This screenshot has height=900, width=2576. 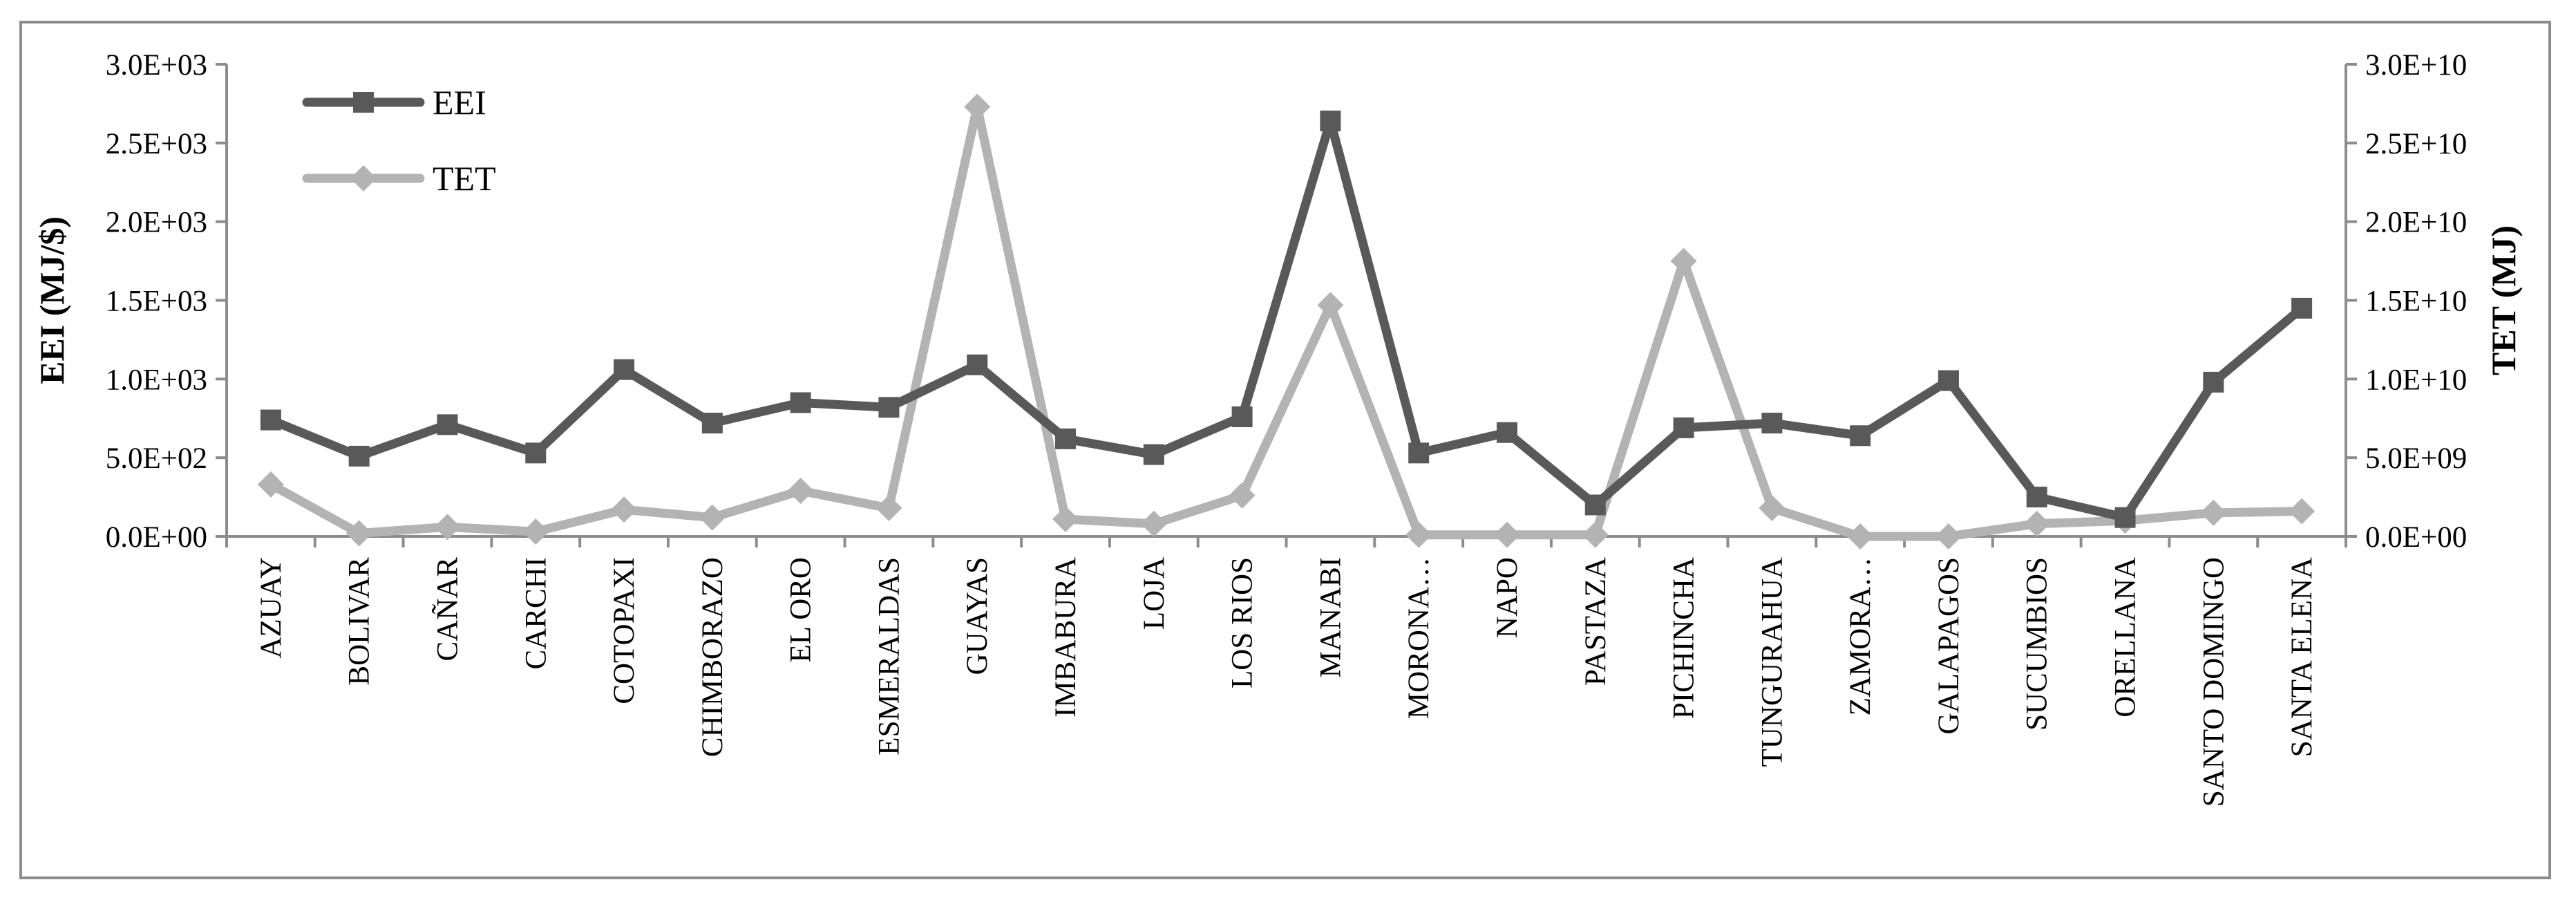 What do you see at coordinates (1066, 638) in the screenshot?
I see `x-axis-category-label: IMBABURA` at bounding box center [1066, 638].